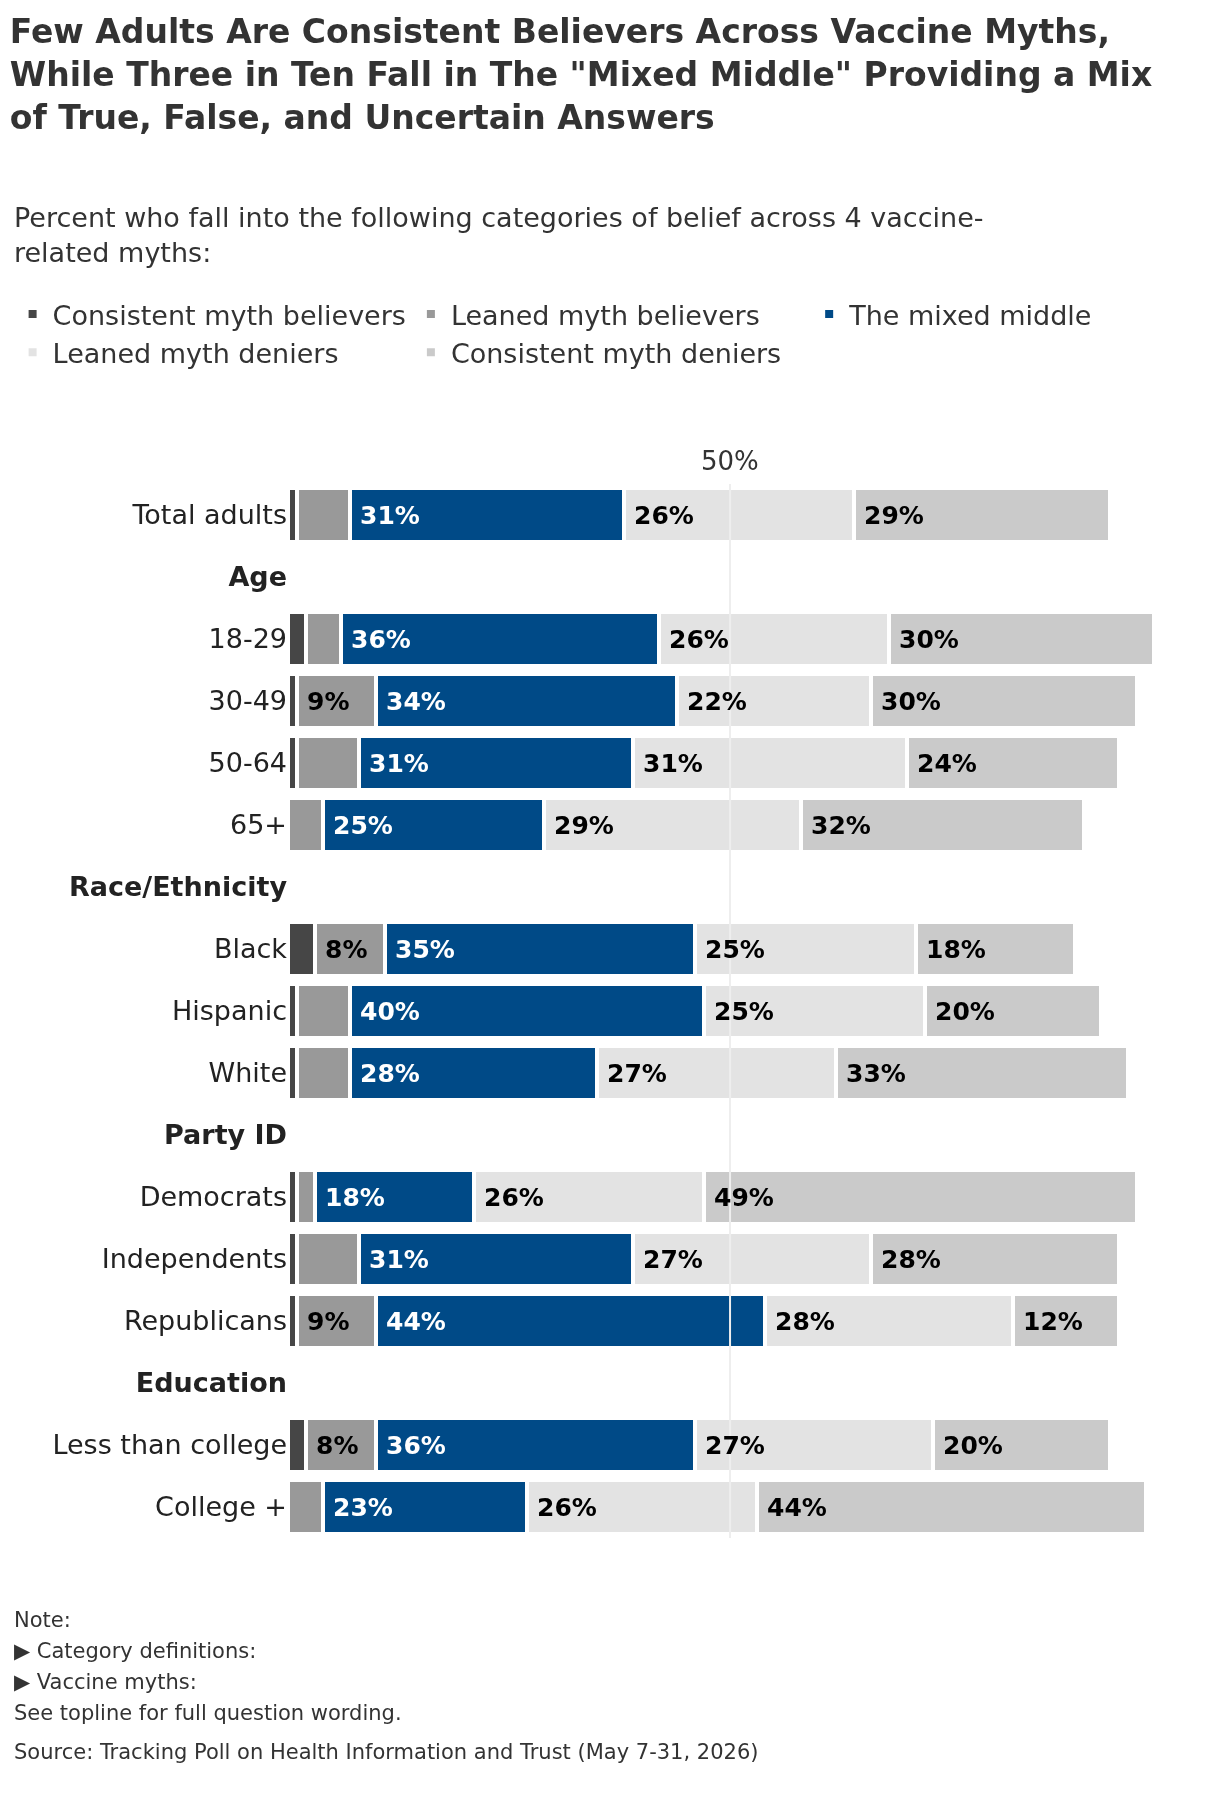 This screenshot has width=1220, height=1794. What do you see at coordinates (247, 701) in the screenshot?
I see `y-tick-label: 30-49` at bounding box center [247, 701].